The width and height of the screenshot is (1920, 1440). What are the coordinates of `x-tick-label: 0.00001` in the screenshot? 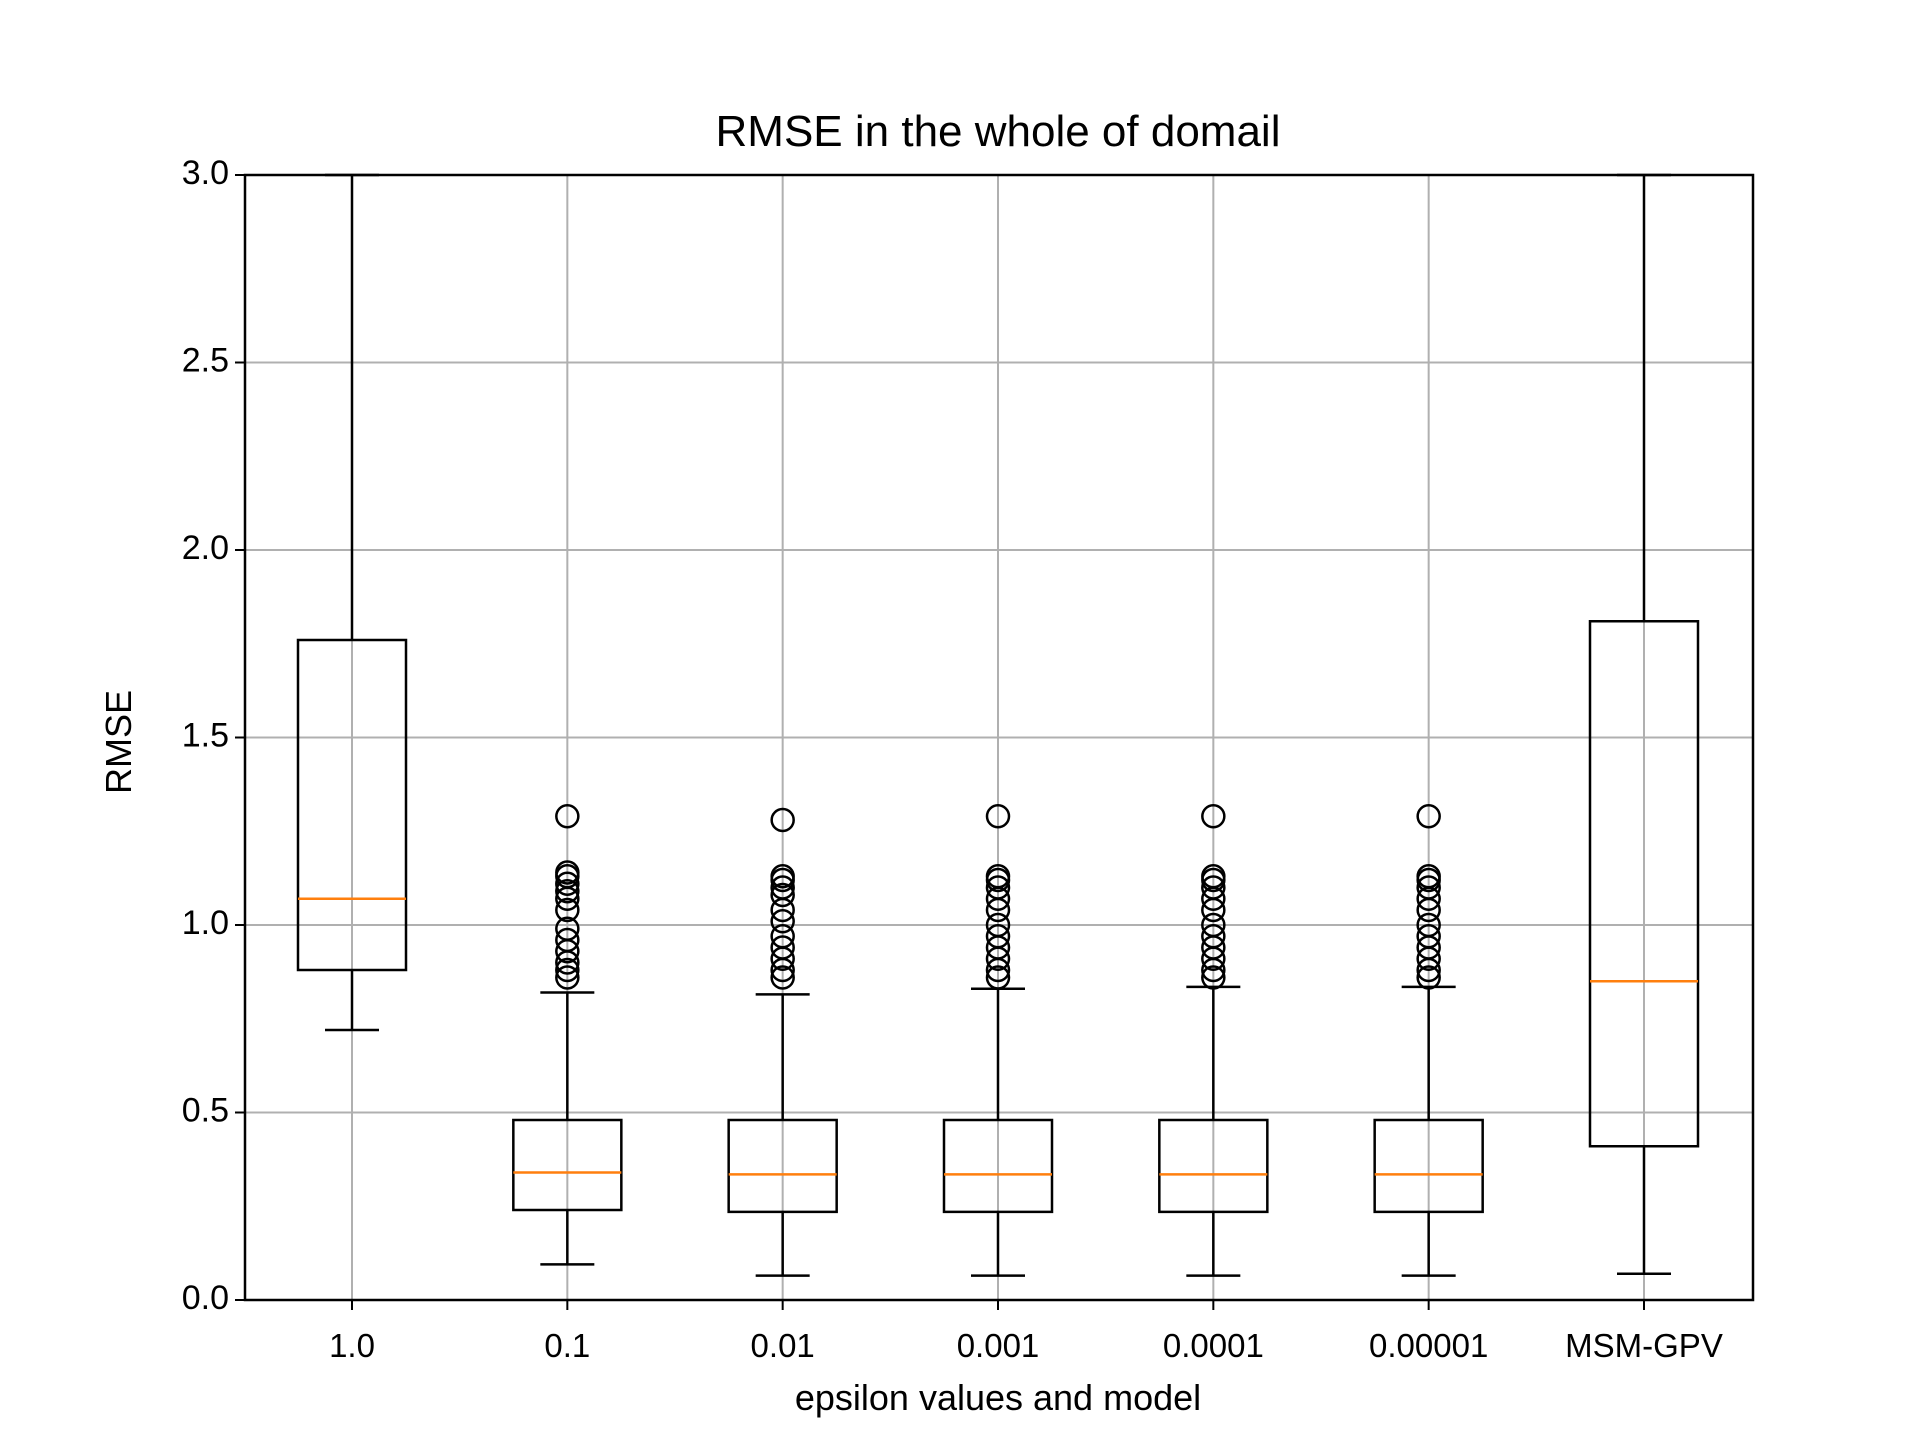 It's located at (1428, 1345).